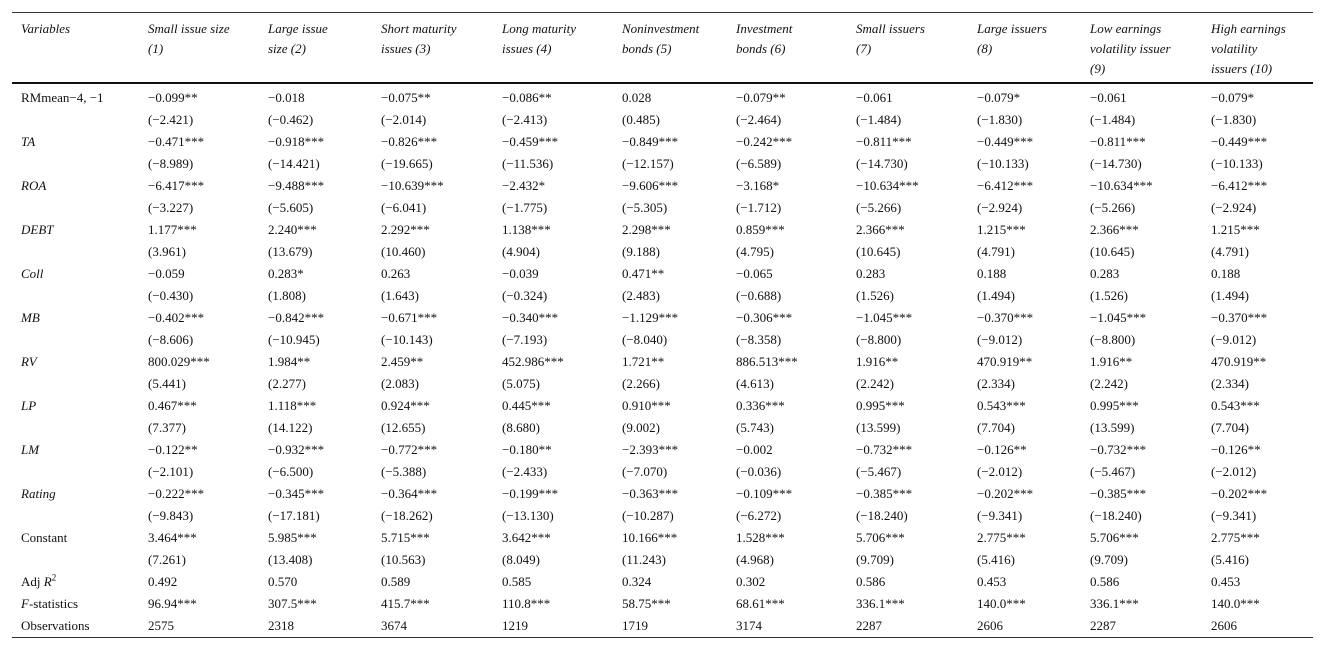  What do you see at coordinates (38, 493) in the screenshot?
I see `variable-label: Rating` at bounding box center [38, 493].